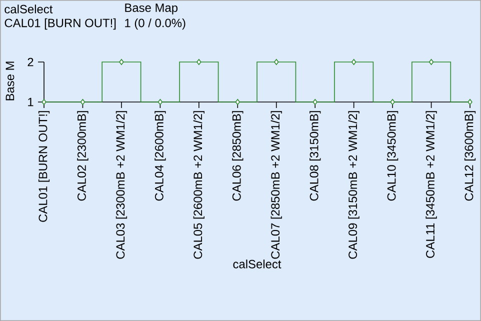 This screenshot has height=321, width=481. I want to click on text: calSelect, so click(28, 9).